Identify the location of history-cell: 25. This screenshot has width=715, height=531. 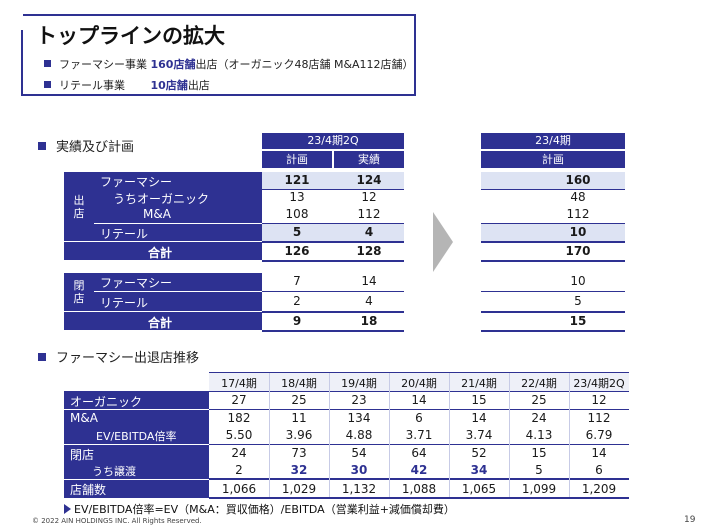
(539, 400).